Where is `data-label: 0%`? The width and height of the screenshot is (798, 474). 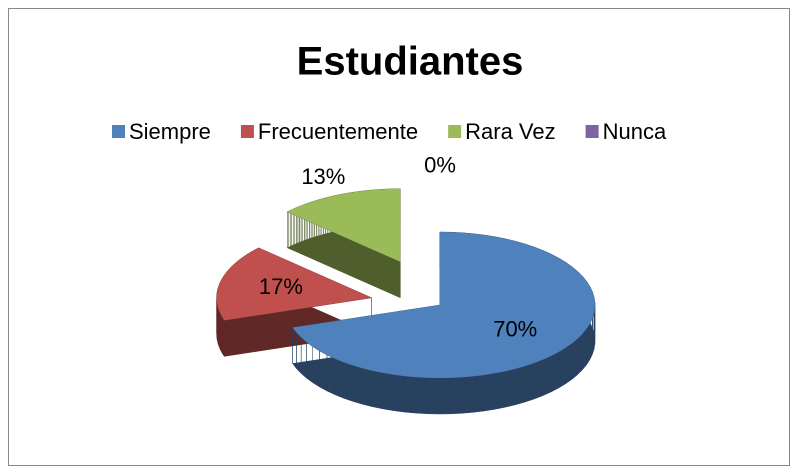
data-label: 0% is located at coordinates (440, 164).